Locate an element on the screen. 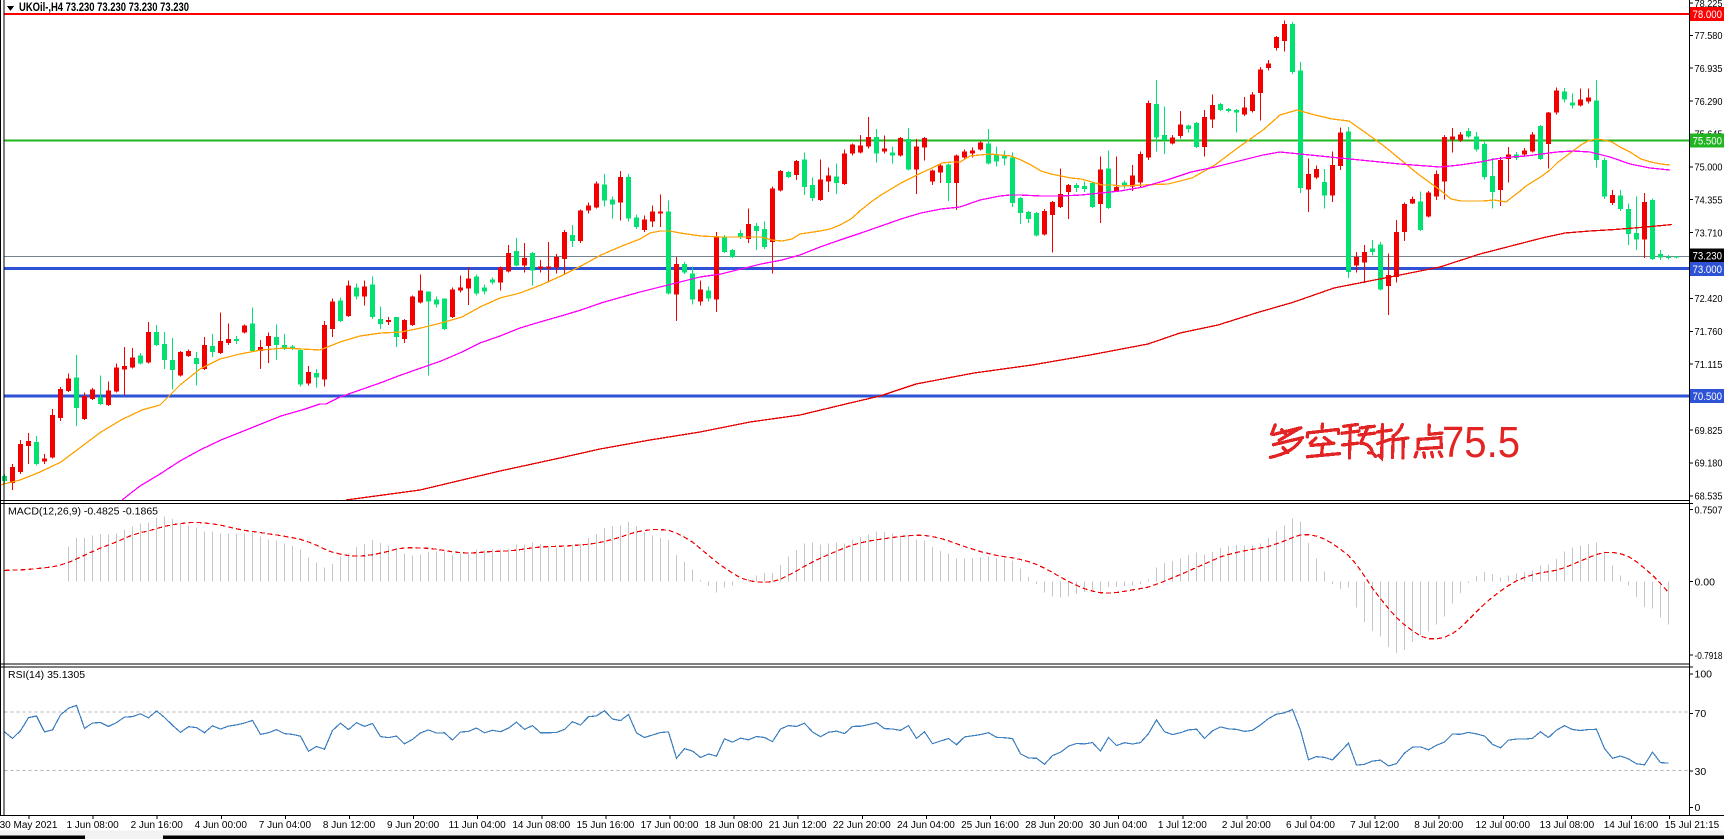 This screenshot has width=1724, height=839. svg-text: 0.7507 is located at coordinates (1709, 510).